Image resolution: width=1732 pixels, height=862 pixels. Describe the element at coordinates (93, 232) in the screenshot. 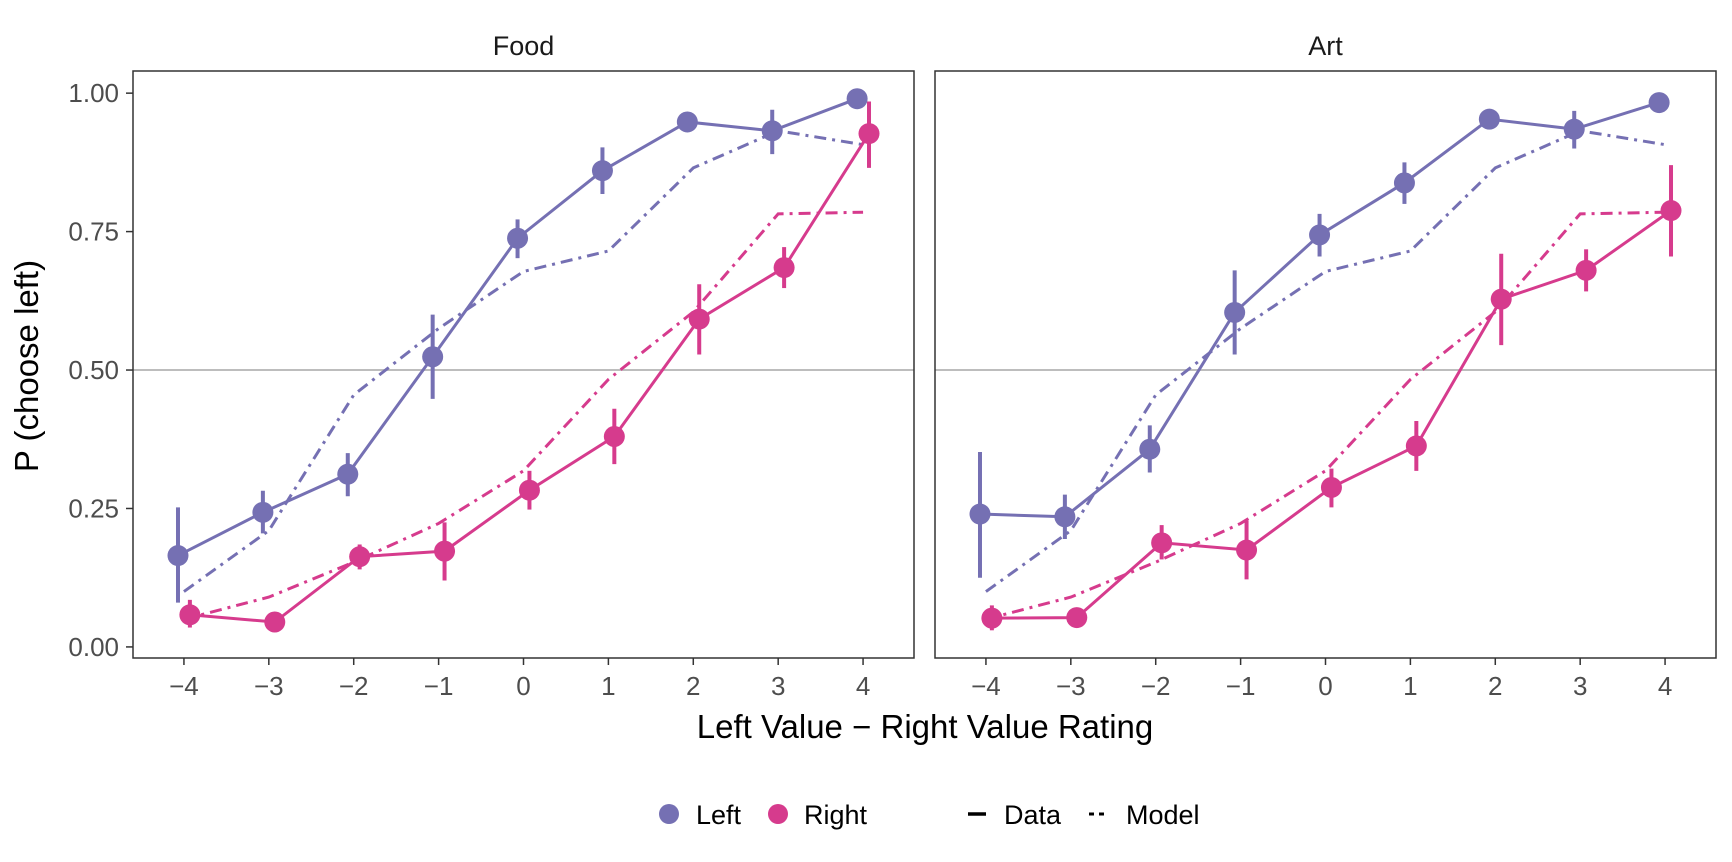

I see `y-tick-label: 0.75` at that location.